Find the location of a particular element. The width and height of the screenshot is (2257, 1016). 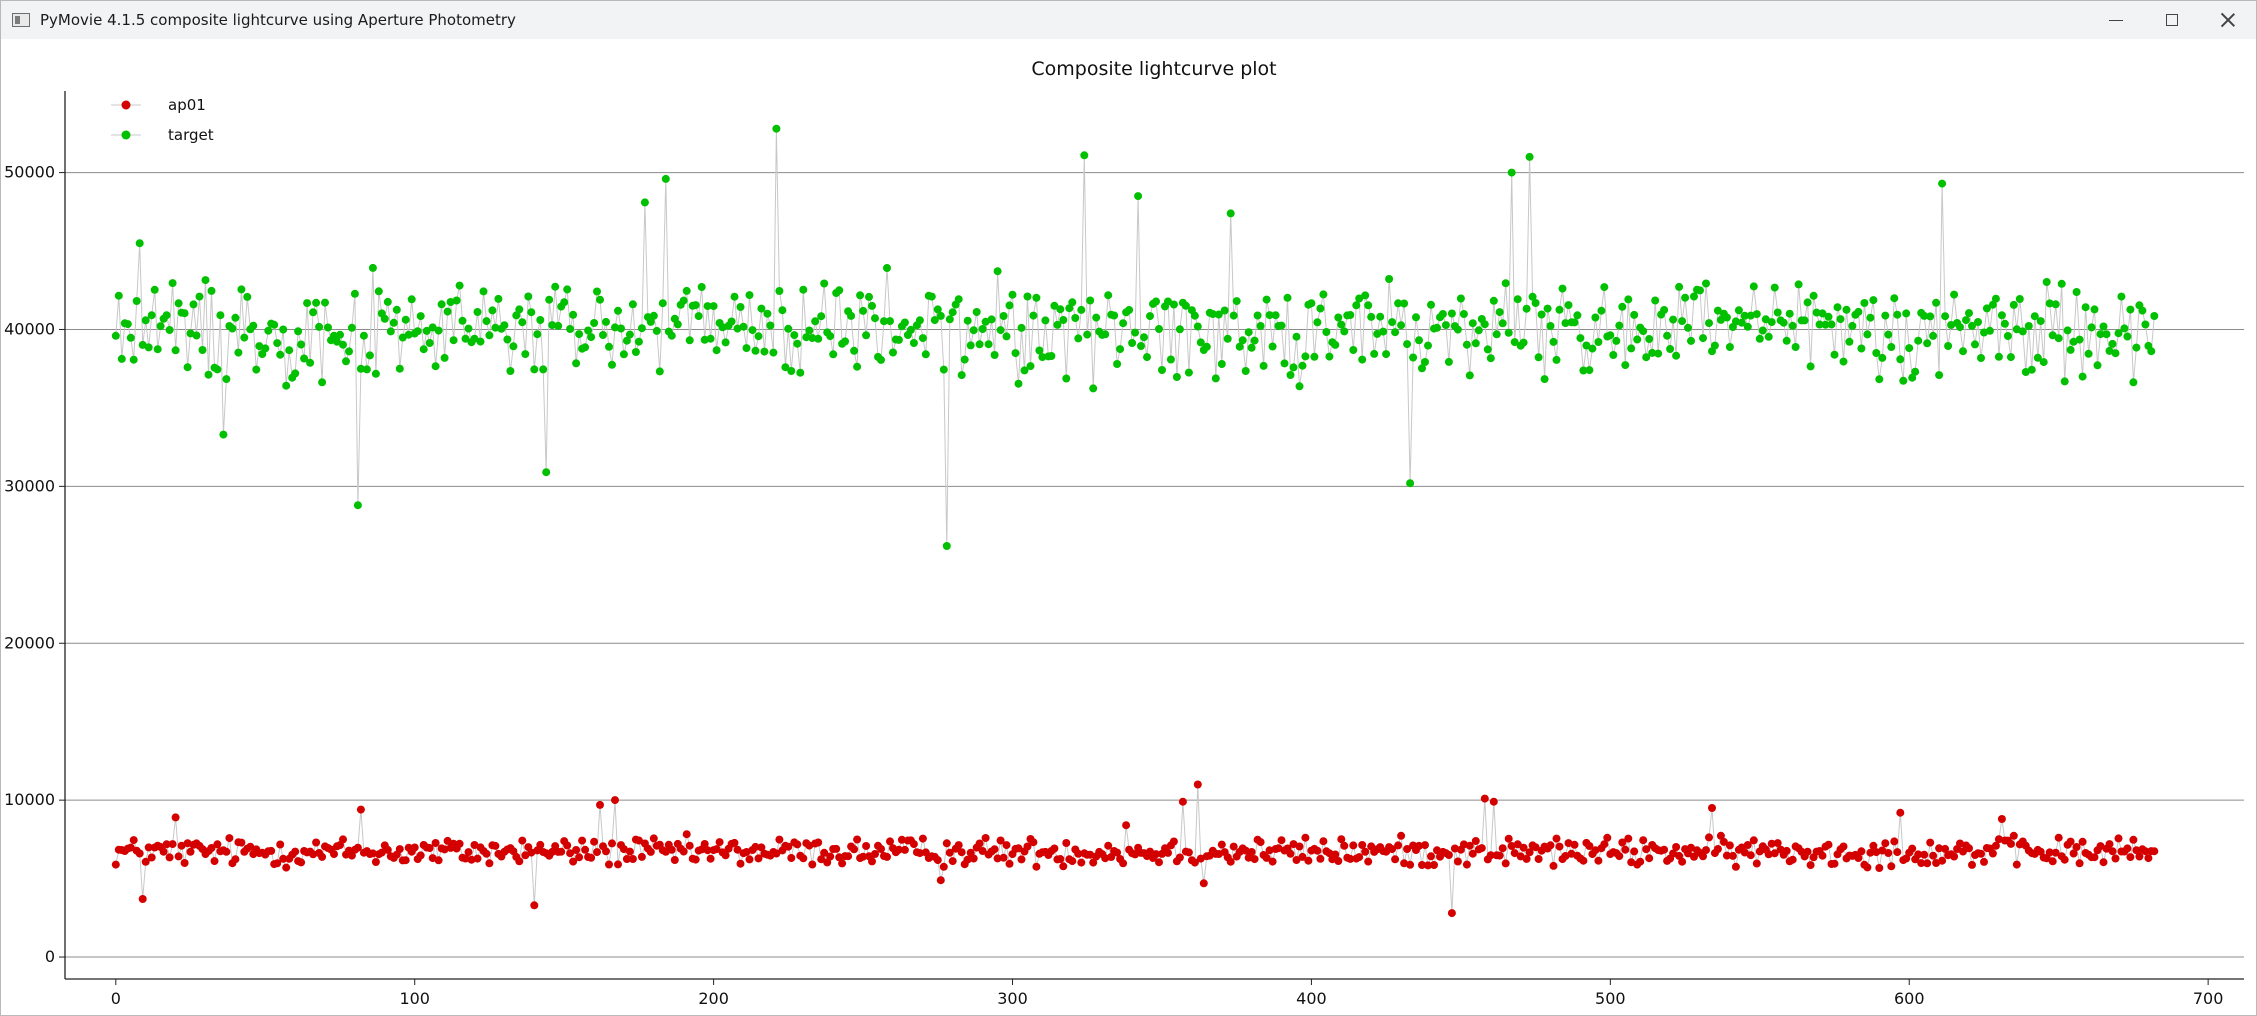

maximize-button is located at coordinates (2172, 20).